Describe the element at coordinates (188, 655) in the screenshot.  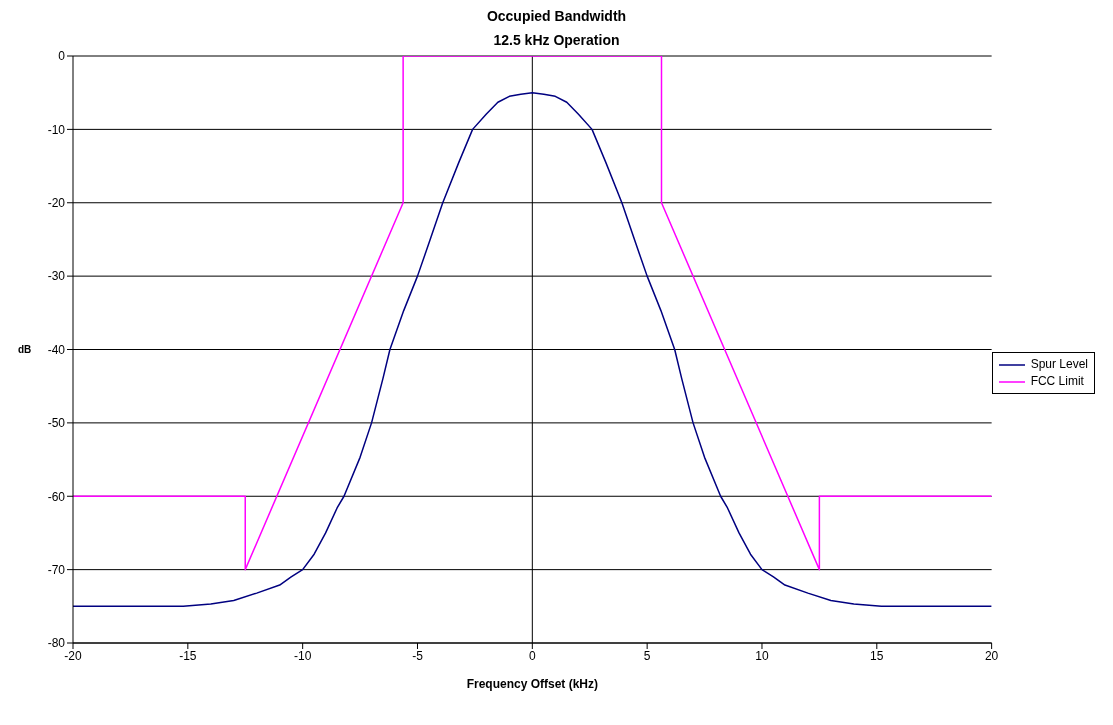
I see `x-tick-label: -15` at that location.